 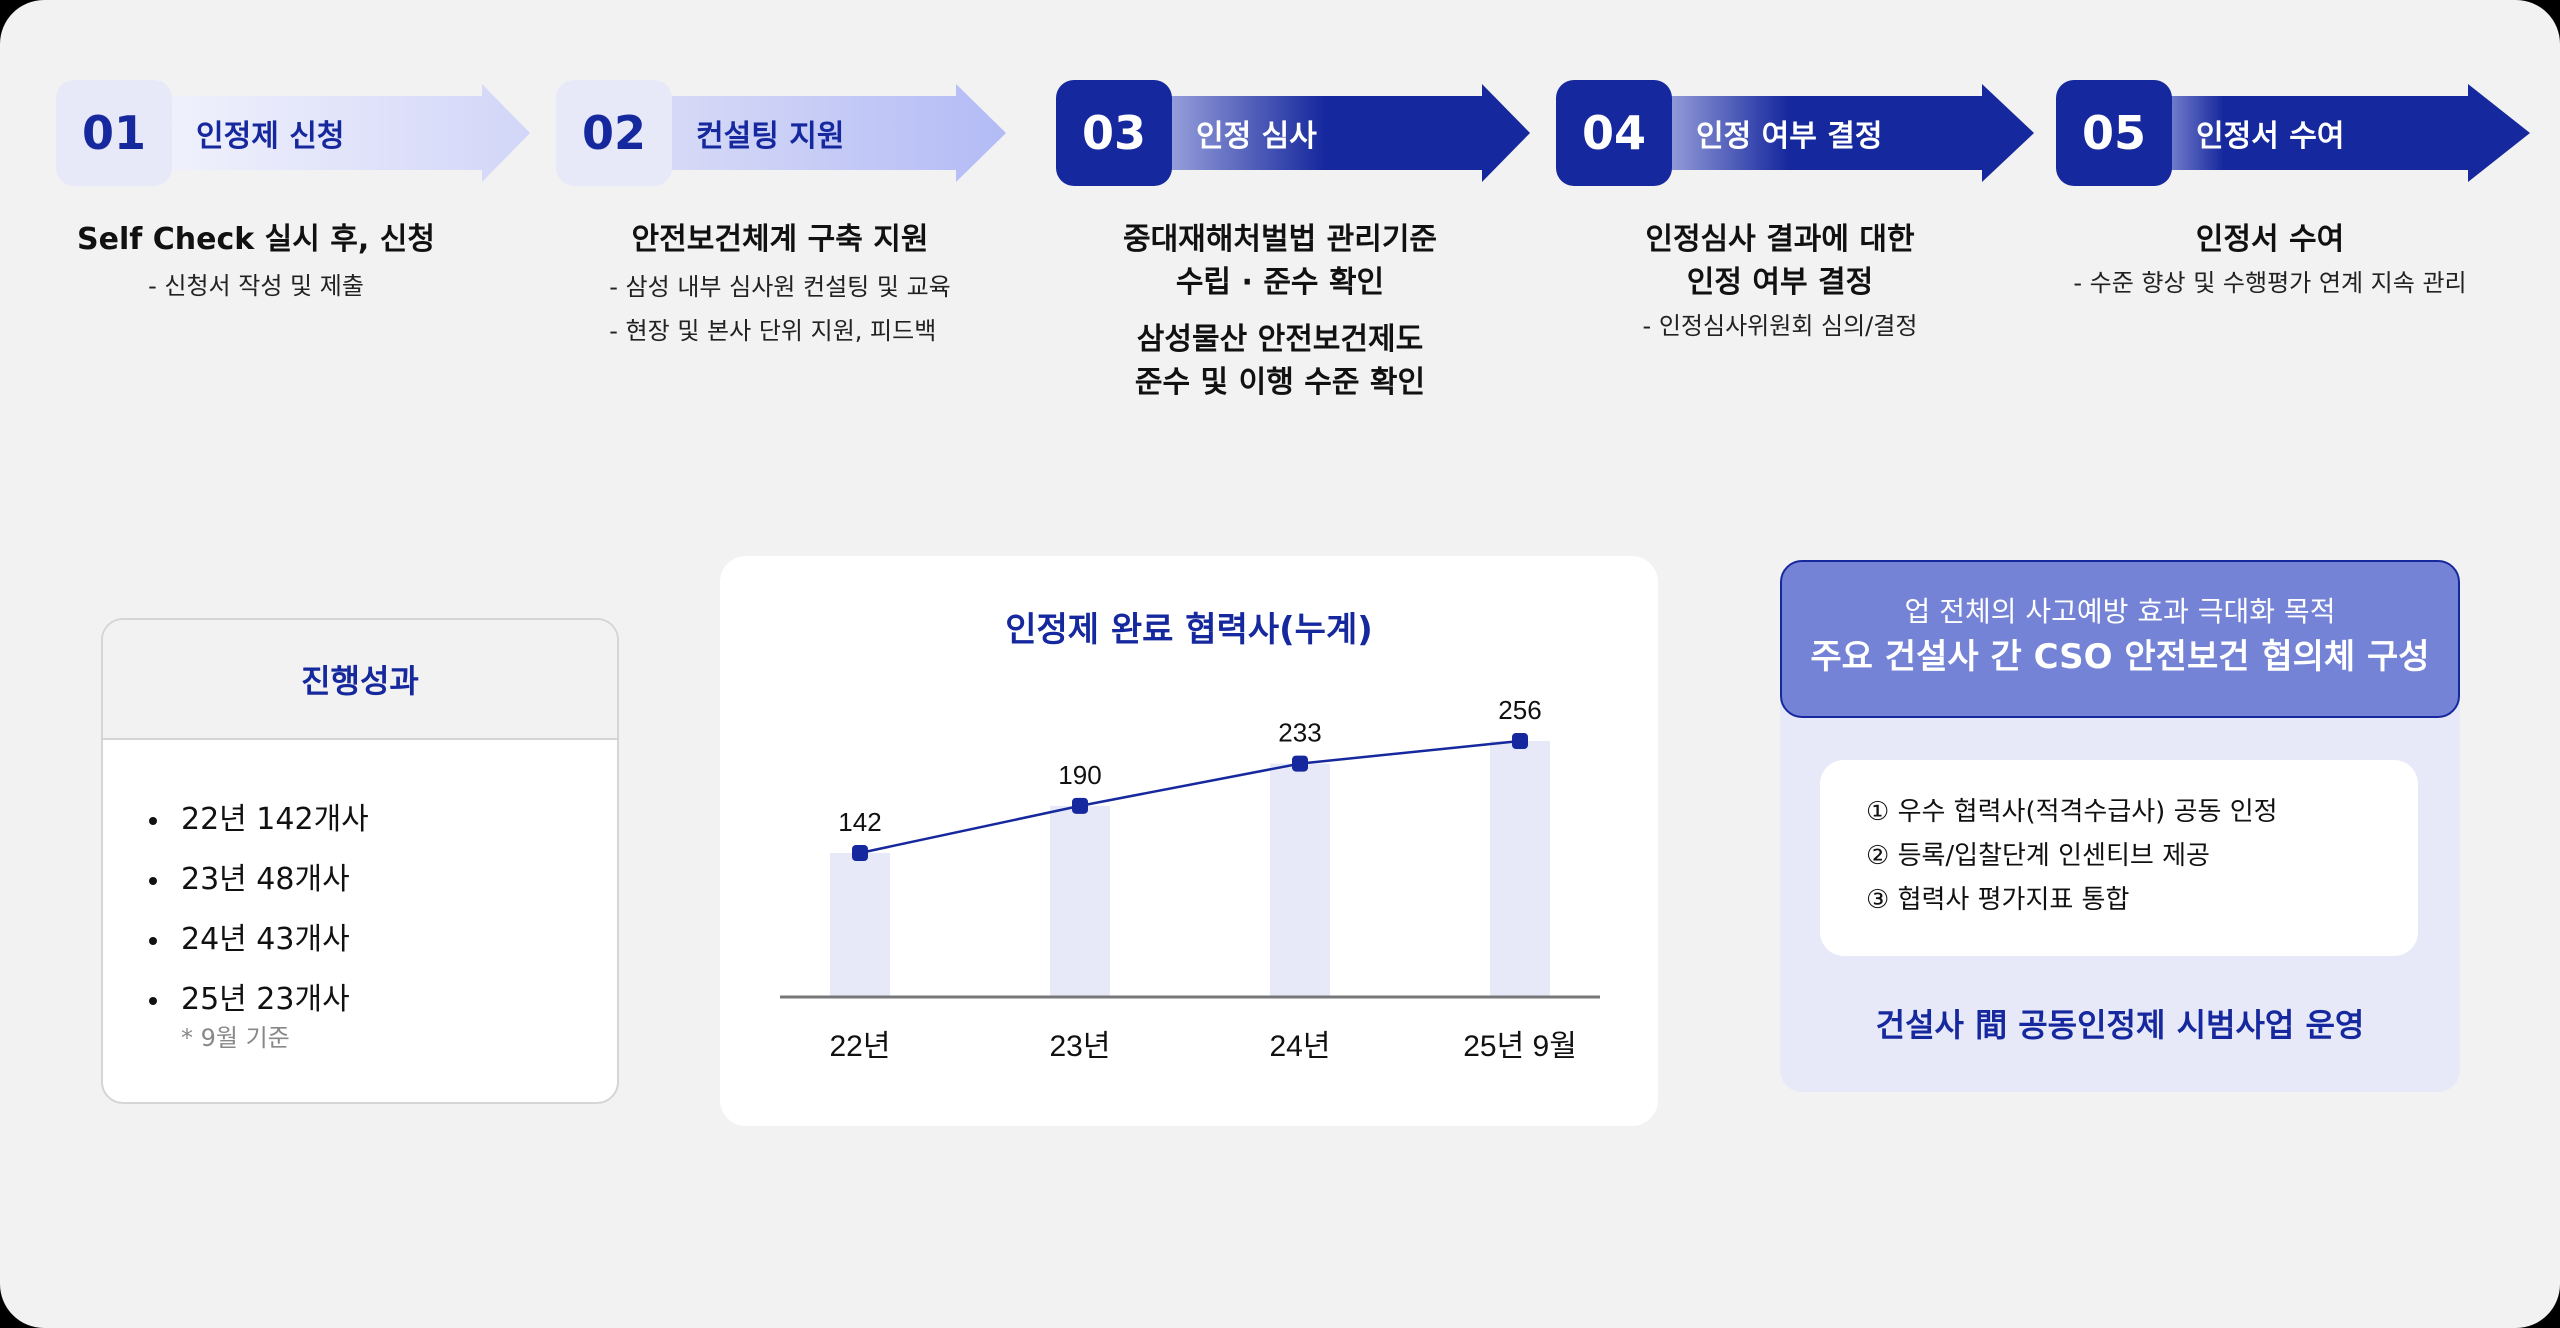 I want to click on step-label: 인정 심사, so click(x=1256, y=136).